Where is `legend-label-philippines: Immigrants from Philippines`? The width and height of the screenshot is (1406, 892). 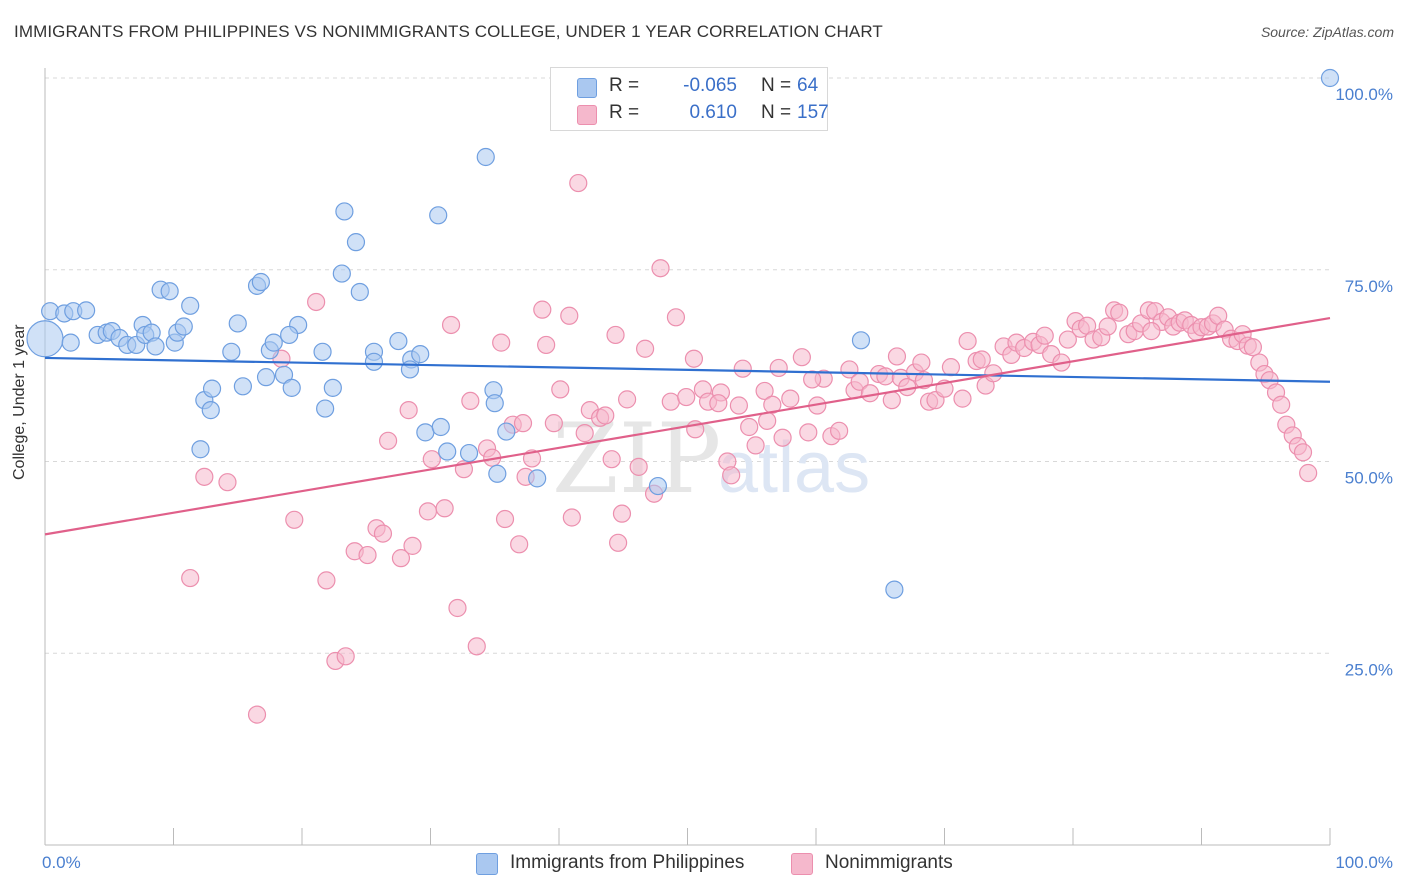 legend-label-philippines: Immigrants from Philippines is located at coordinates (627, 862).